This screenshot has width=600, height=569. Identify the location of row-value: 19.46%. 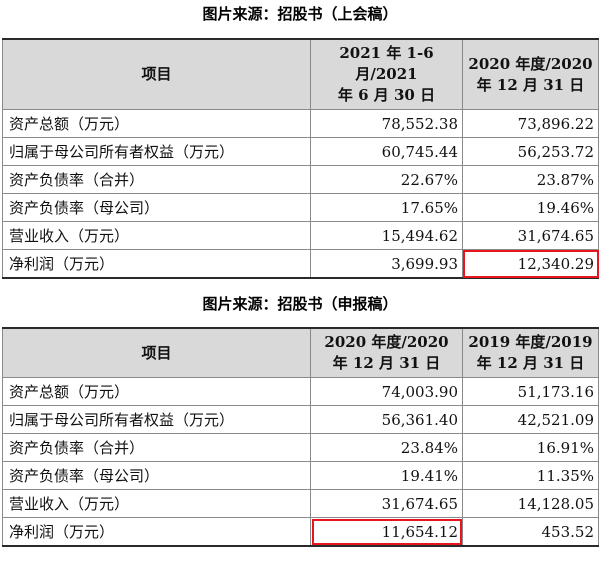
(530, 207).